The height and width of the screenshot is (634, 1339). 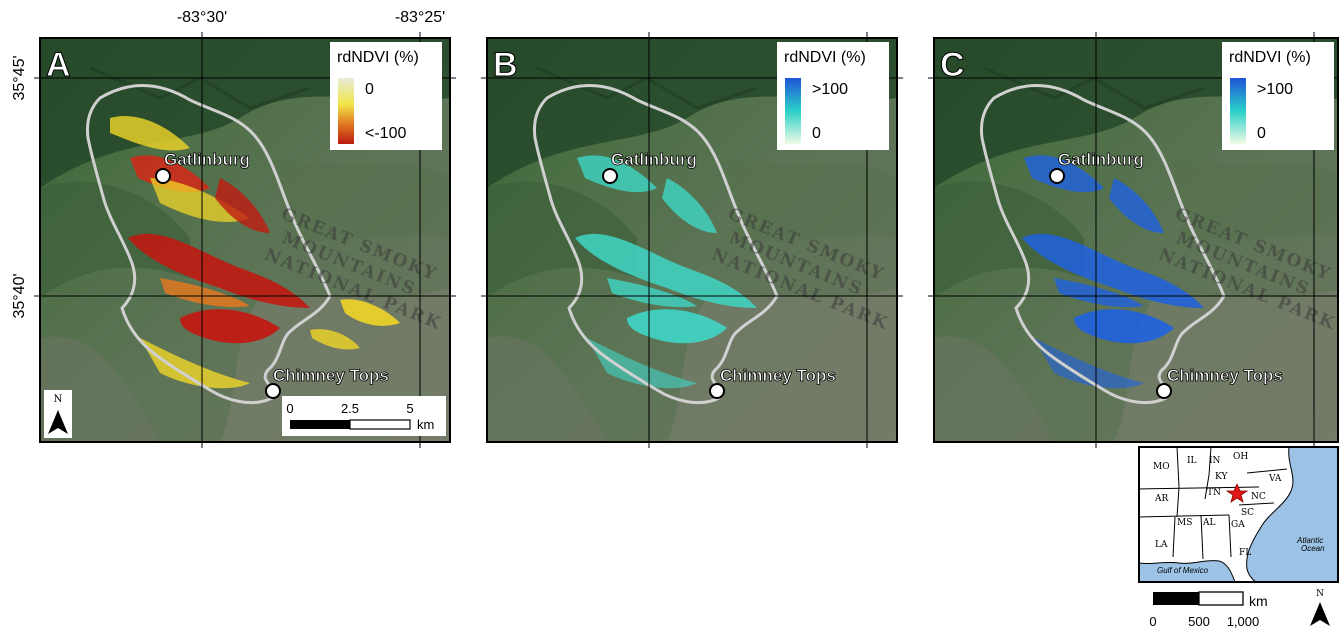 I want to click on state-label: NC, so click(x=1258, y=497).